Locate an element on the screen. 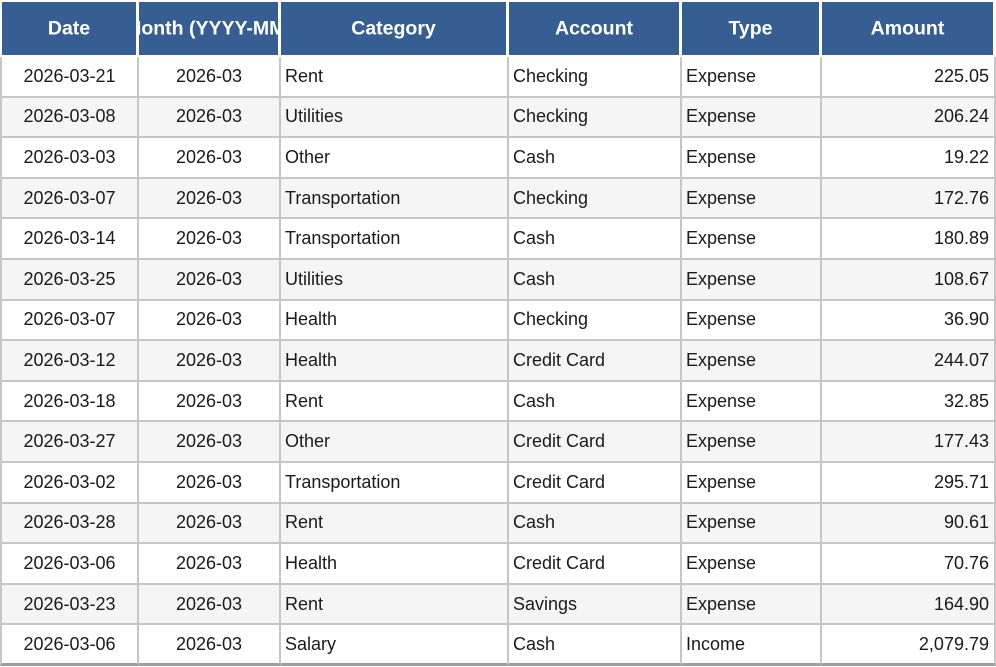 Image resolution: width=996 pixels, height=667 pixels. column-header-label: Date is located at coordinates (69, 28).